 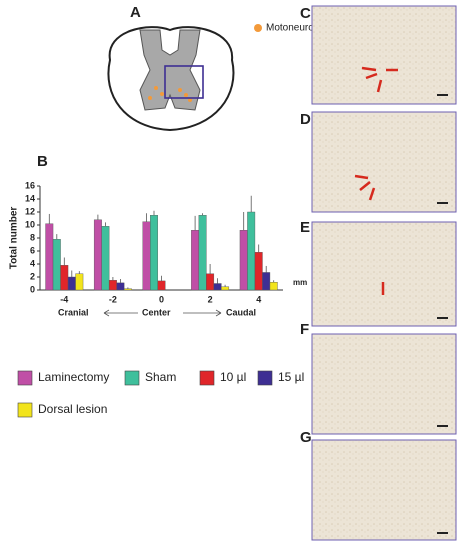 I want to click on panel-label: D, so click(x=305, y=119).